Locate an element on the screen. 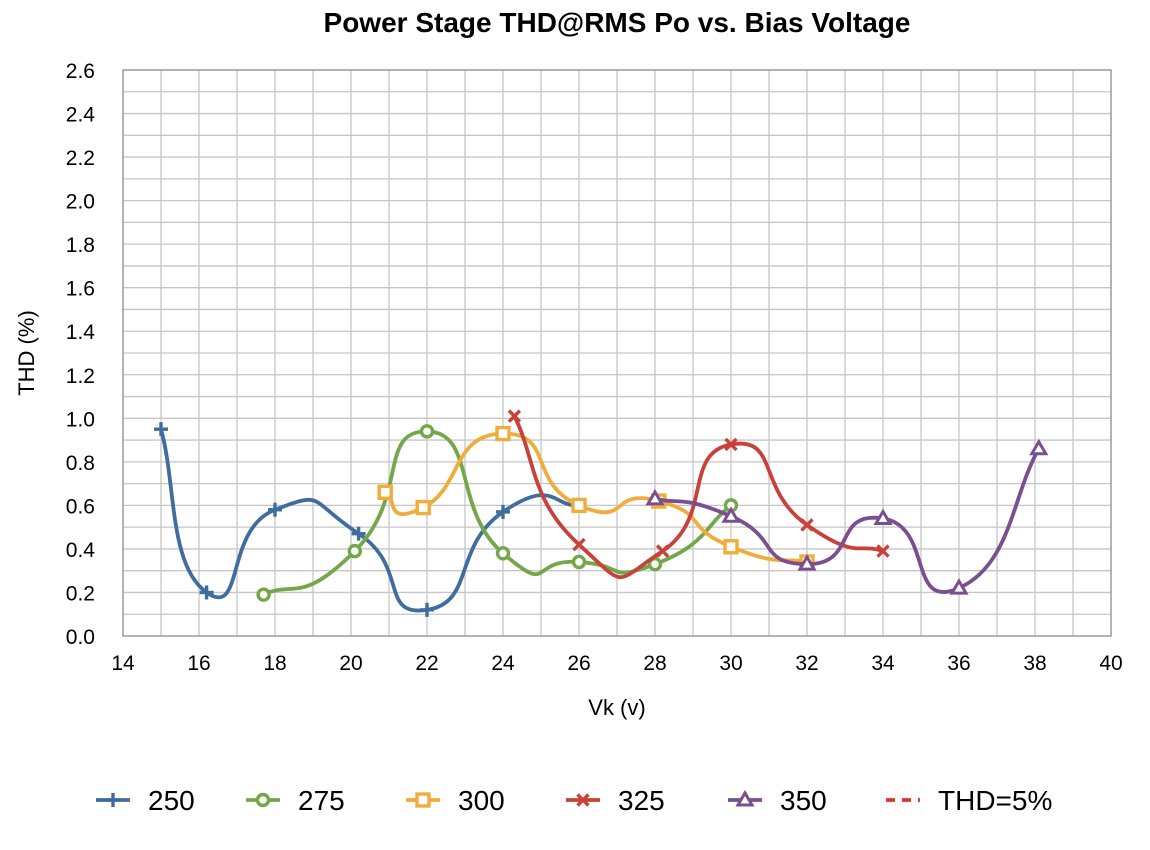 Image resolution: width=1150 pixels, height=850 pixels. y-tick-label: 0.8 is located at coordinates (80, 463).